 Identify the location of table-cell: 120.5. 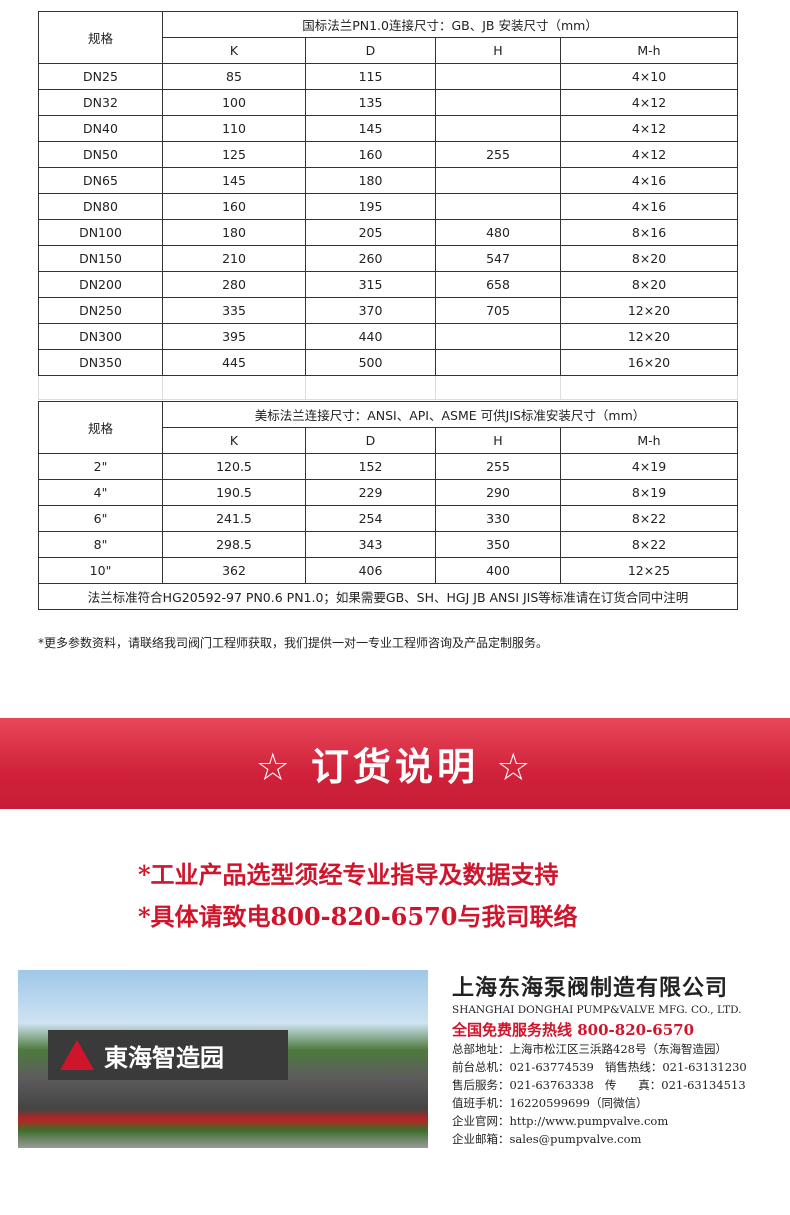
(234, 466).